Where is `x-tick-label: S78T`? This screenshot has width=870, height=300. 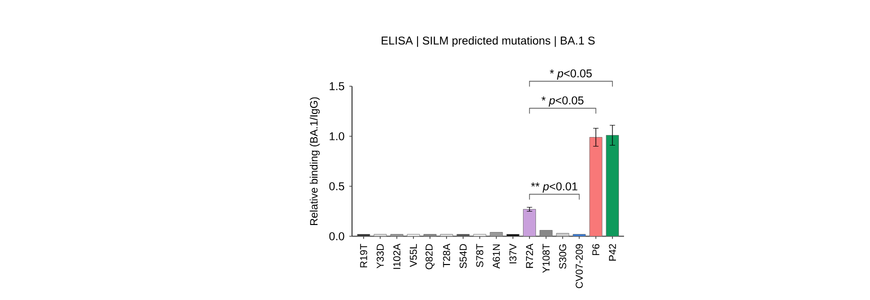
x-tick-label: S78T is located at coordinates (480, 256).